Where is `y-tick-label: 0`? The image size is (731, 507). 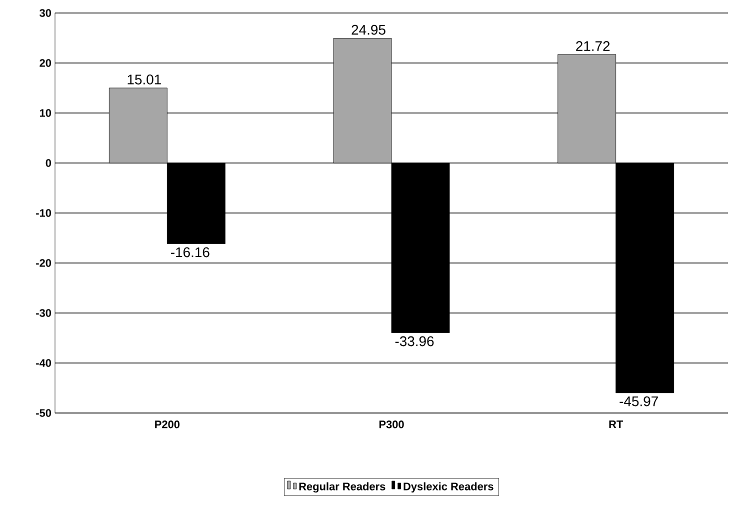 y-tick-label: 0 is located at coordinates (49, 163).